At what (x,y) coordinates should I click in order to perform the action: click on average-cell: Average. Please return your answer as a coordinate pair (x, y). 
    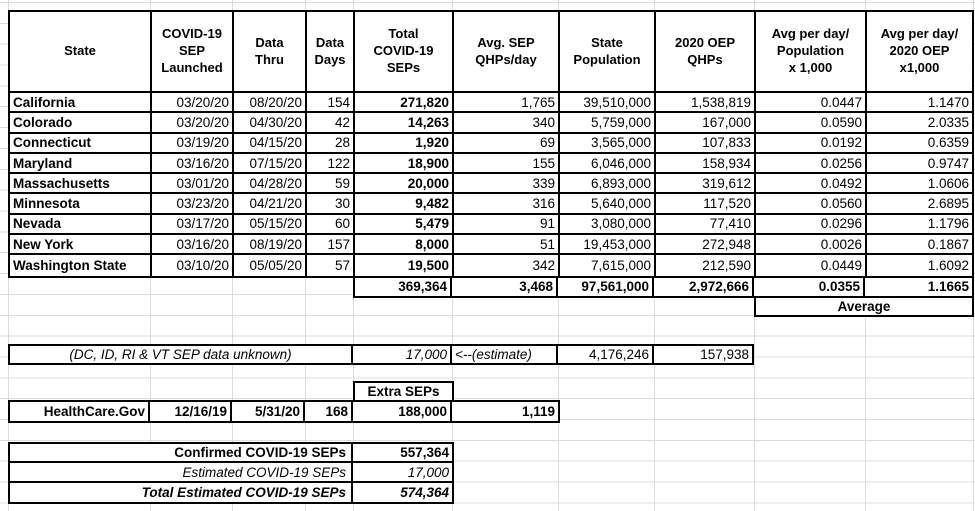
    Looking at the image, I should click on (864, 306).